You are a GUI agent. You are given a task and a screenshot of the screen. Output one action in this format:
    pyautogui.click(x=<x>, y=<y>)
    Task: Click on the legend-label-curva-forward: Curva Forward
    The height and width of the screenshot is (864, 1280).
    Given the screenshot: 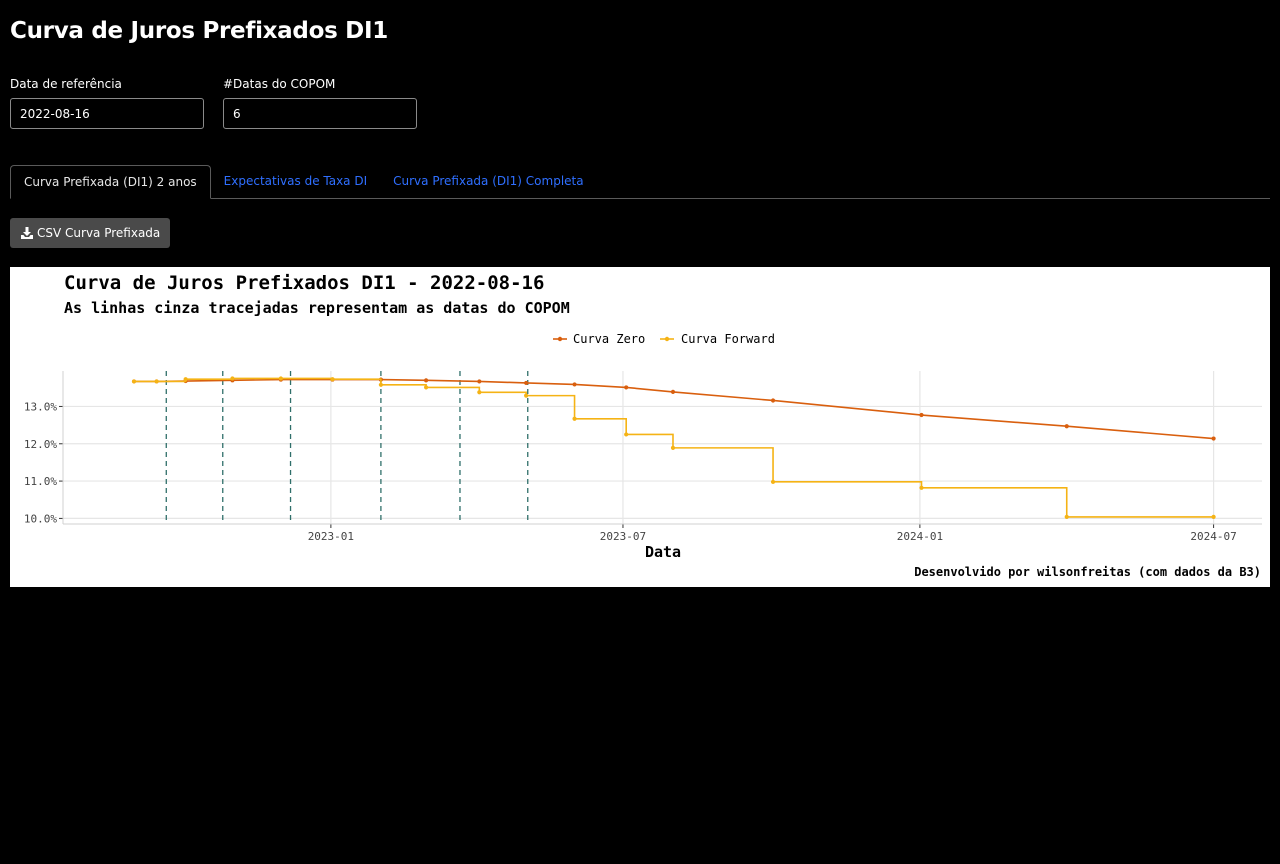 What is the action you would take?
    pyautogui.click(x=728, y=339)
    